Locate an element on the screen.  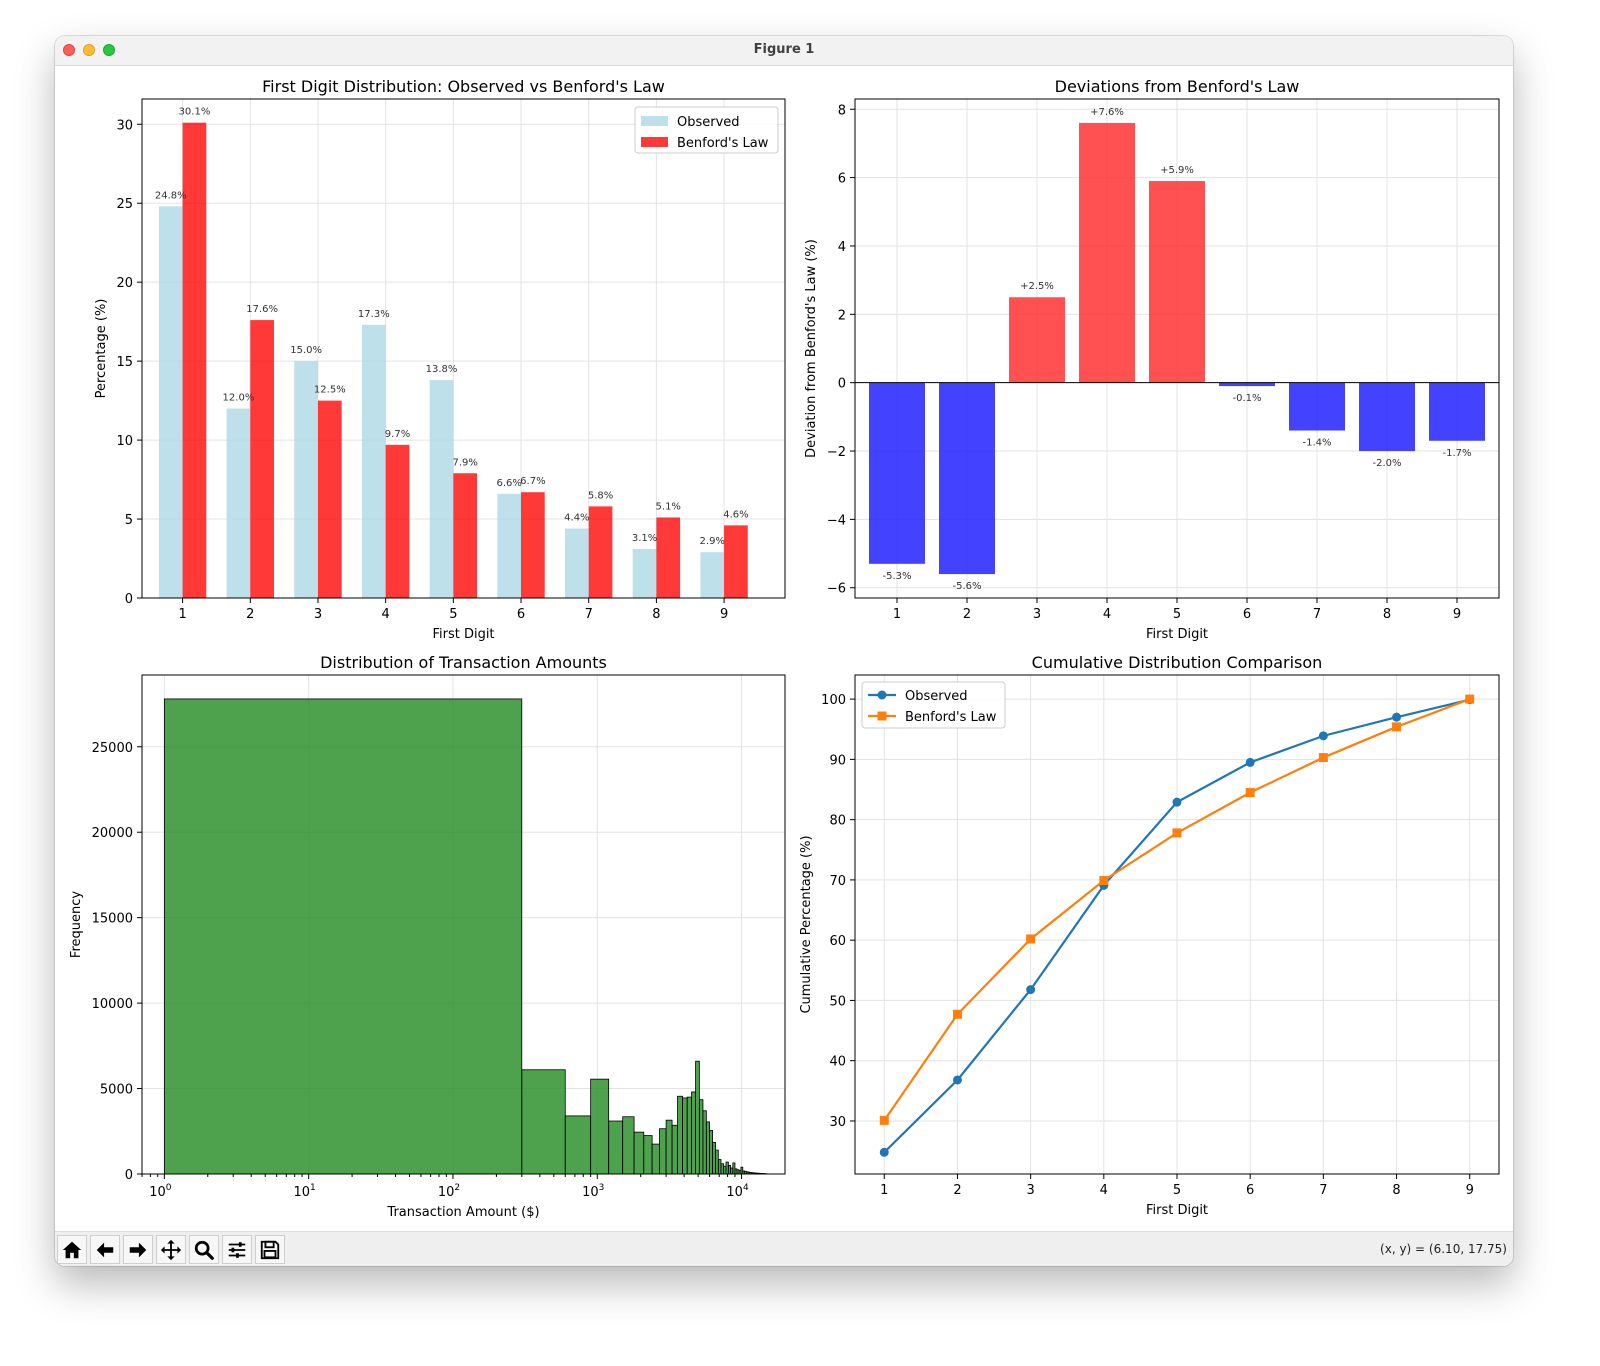
zoom-button is located at coordinates (204, 1249).